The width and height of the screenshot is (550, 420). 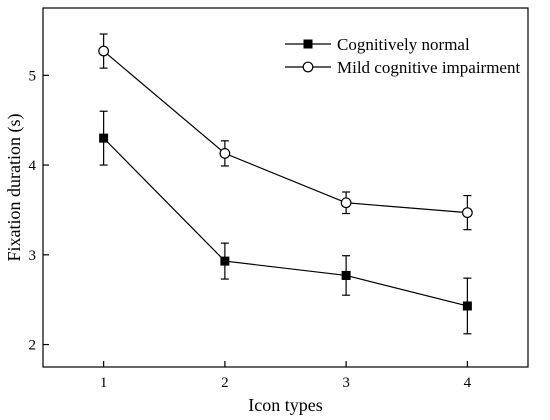 I want to click on x-axis-title: Icon types, so click(x=285, y=405).